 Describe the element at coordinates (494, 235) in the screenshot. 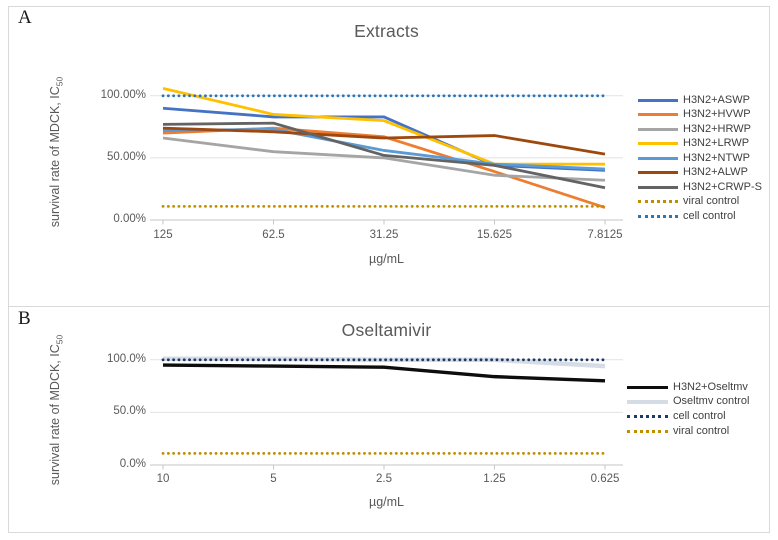

I see `x-tick-label: 15.625` at that location.